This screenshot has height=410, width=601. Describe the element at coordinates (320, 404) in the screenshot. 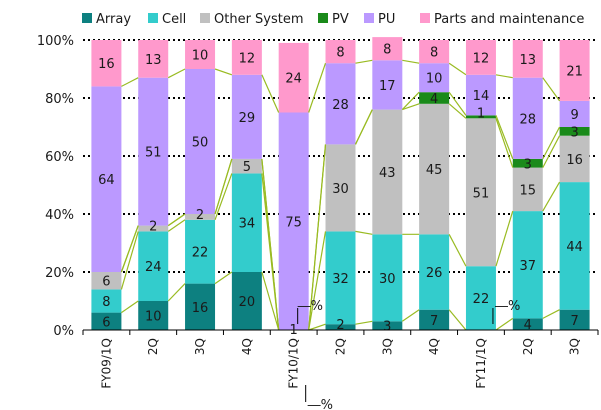

I see `annotation-2: ―%` at that location.